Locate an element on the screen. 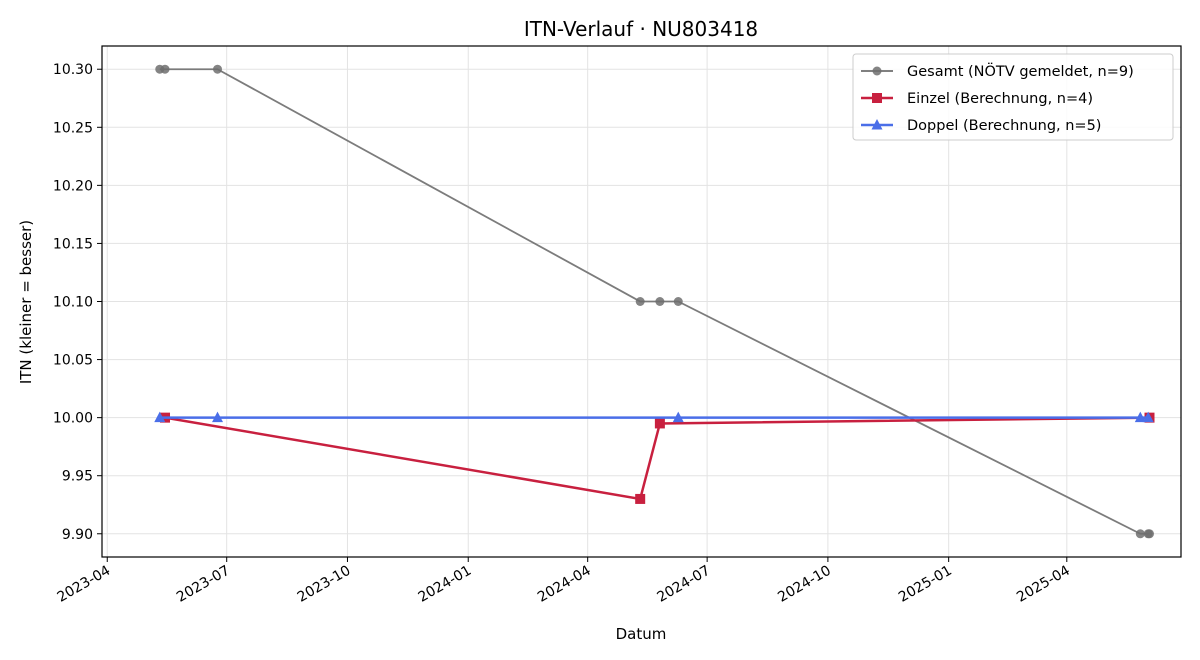 The image size is (1200, 660). x-tick-label: 2023-07 is located at coordinates (203, 584).